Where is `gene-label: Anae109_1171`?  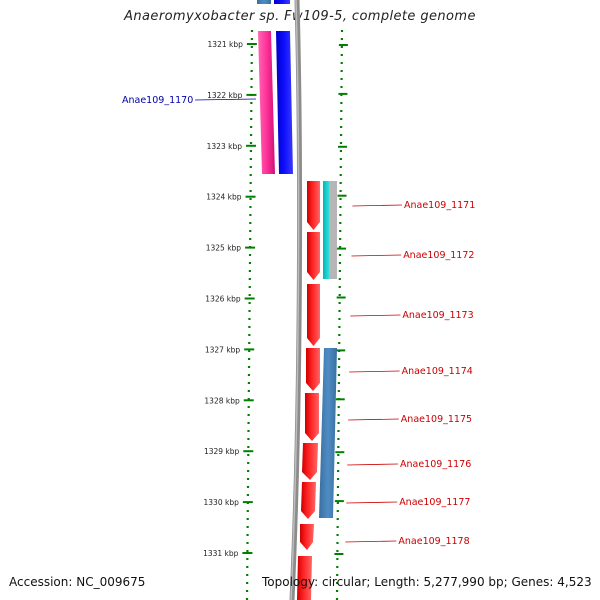
gene-label: Anae109_1171 is located at coordinates (439, 205).